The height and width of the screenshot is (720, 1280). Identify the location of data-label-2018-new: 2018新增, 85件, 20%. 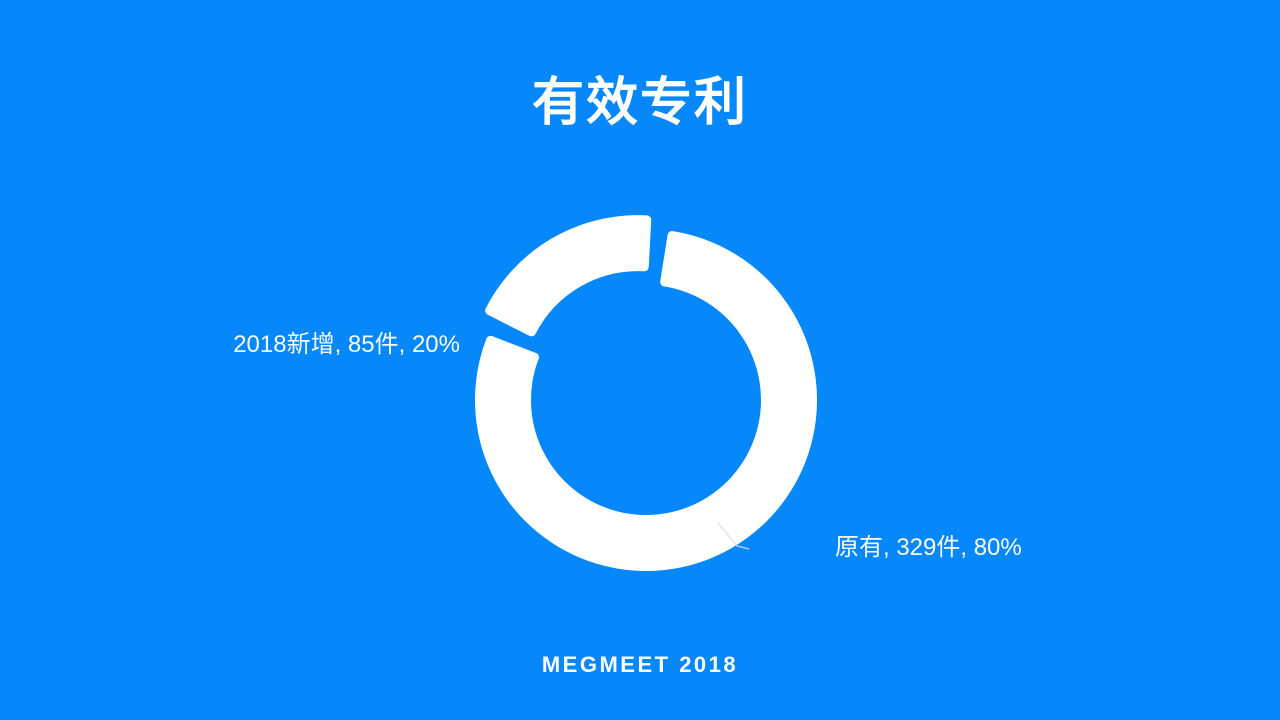
(346, 344).